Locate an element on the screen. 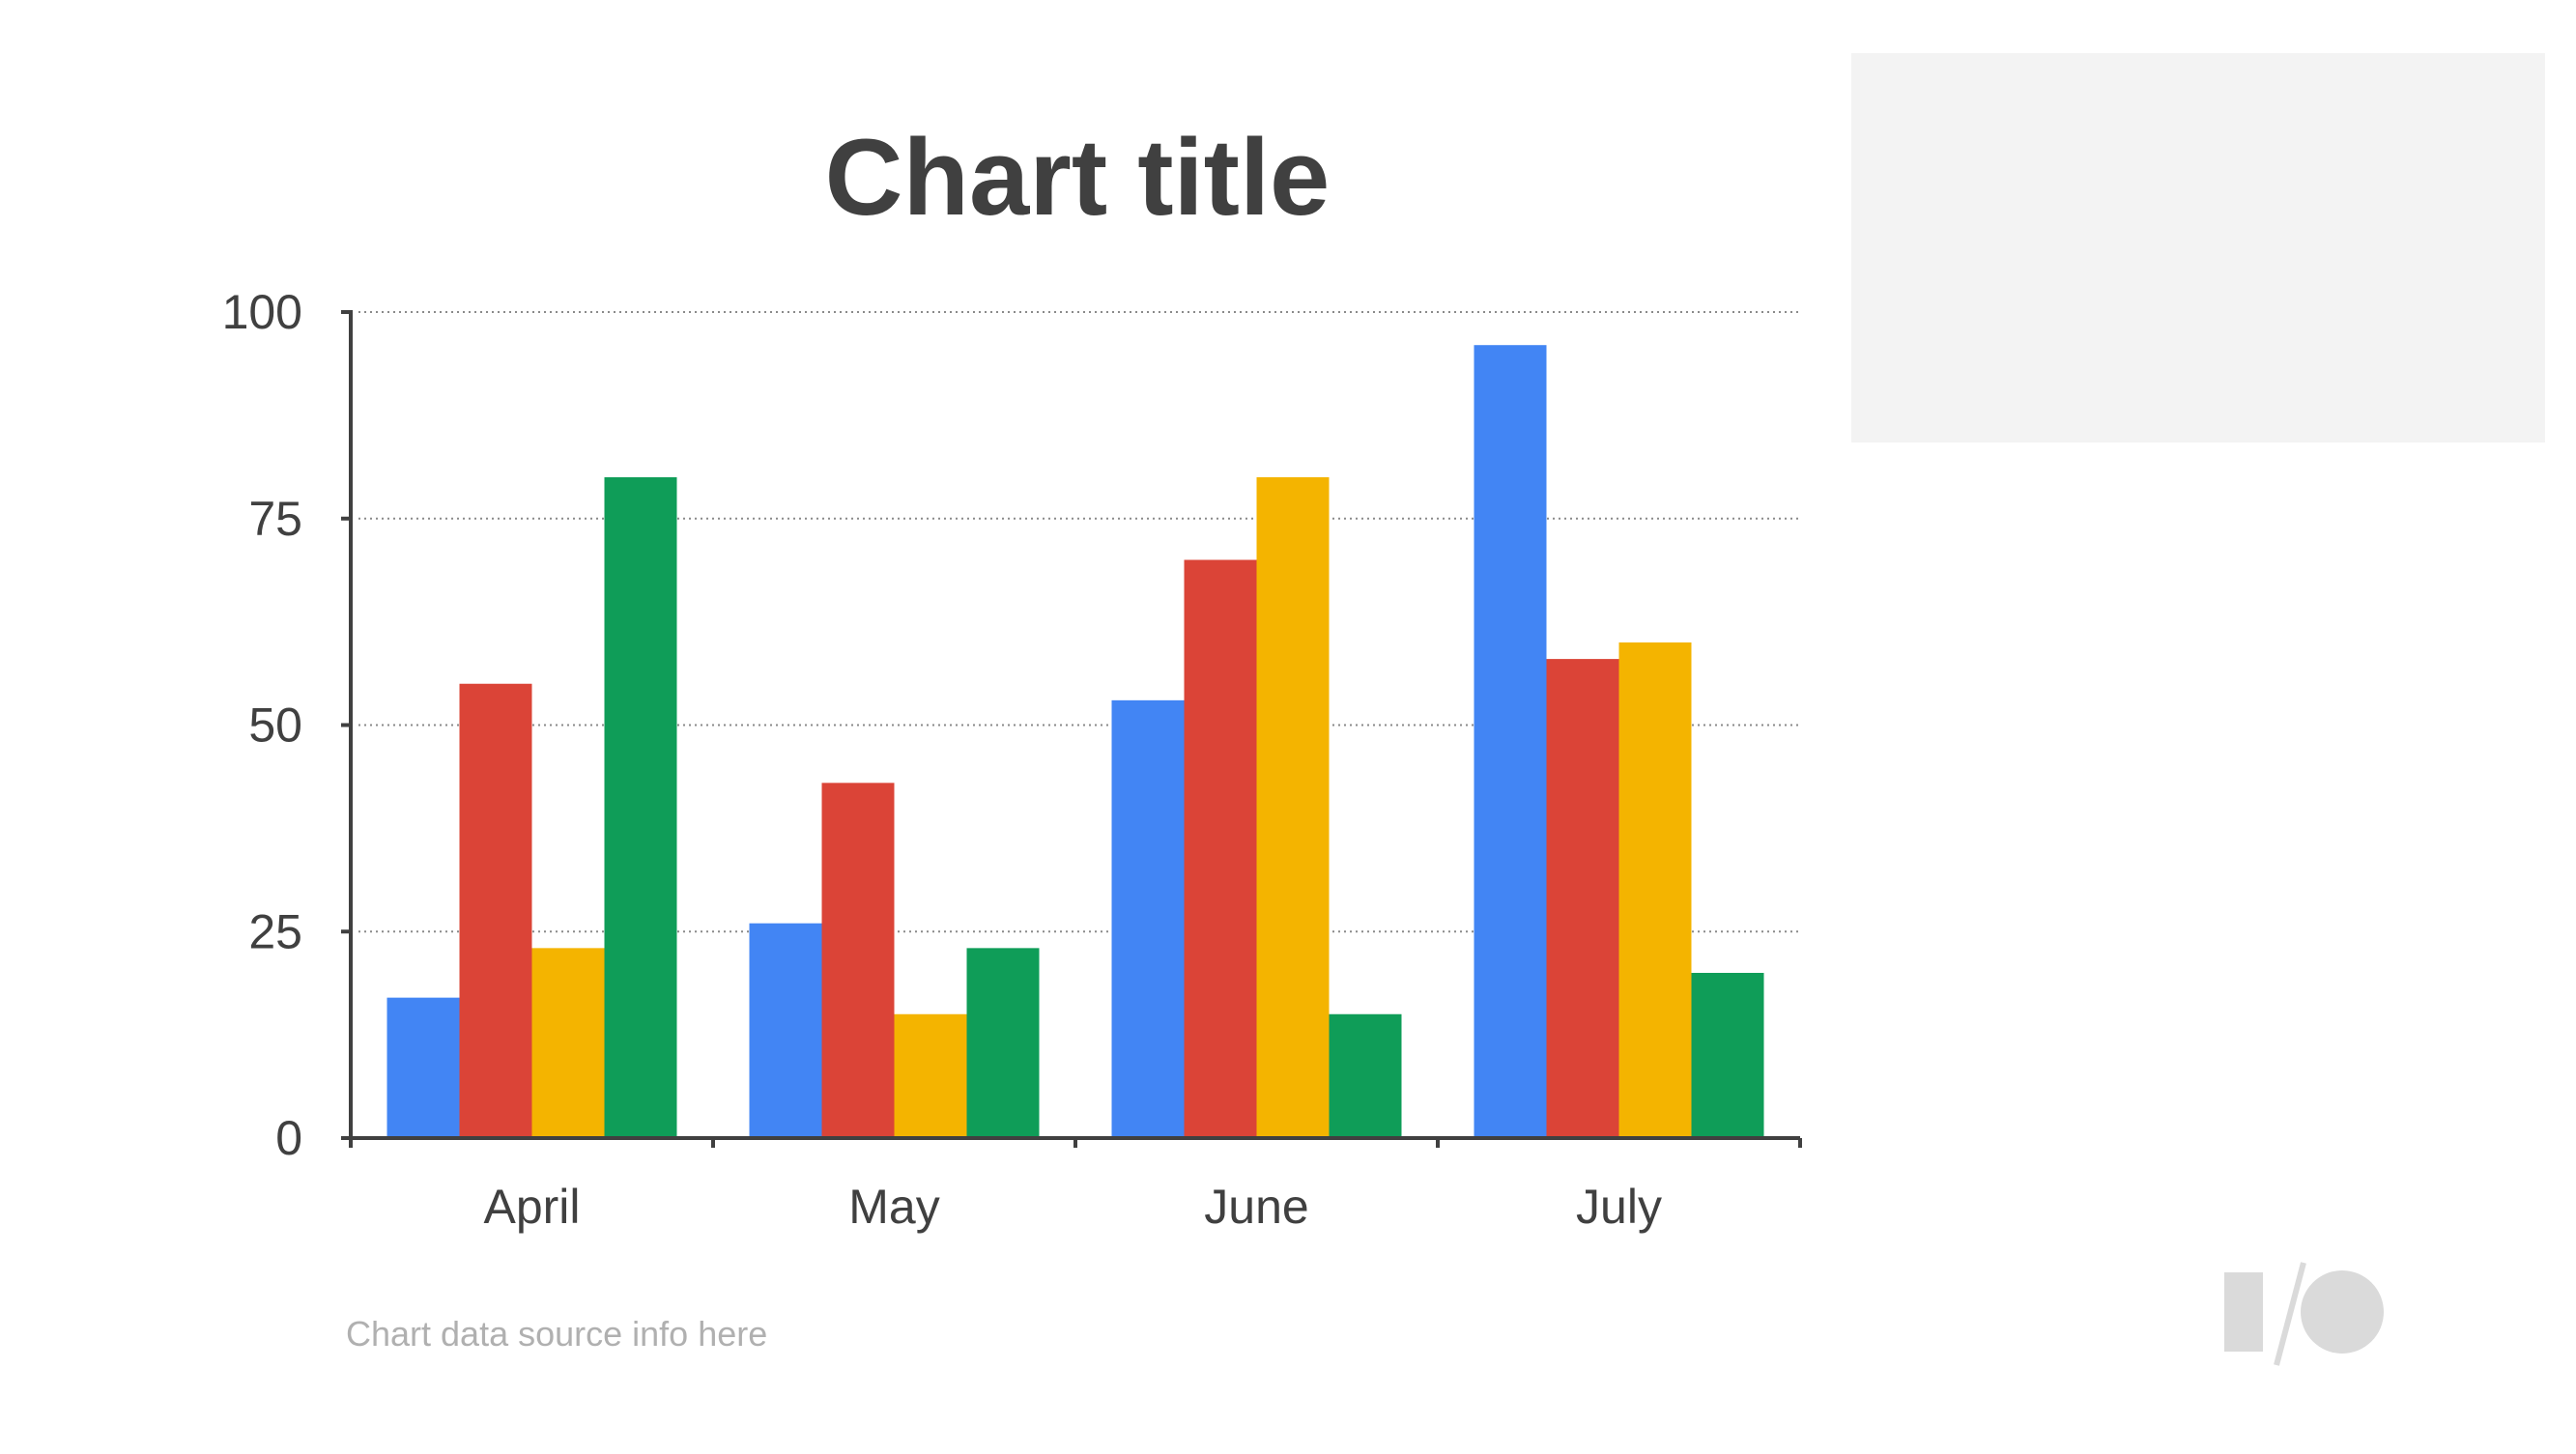 This screenshot has height=1454, width=2576. y-tick-label: 0 is located at coordinates (289, 1138).